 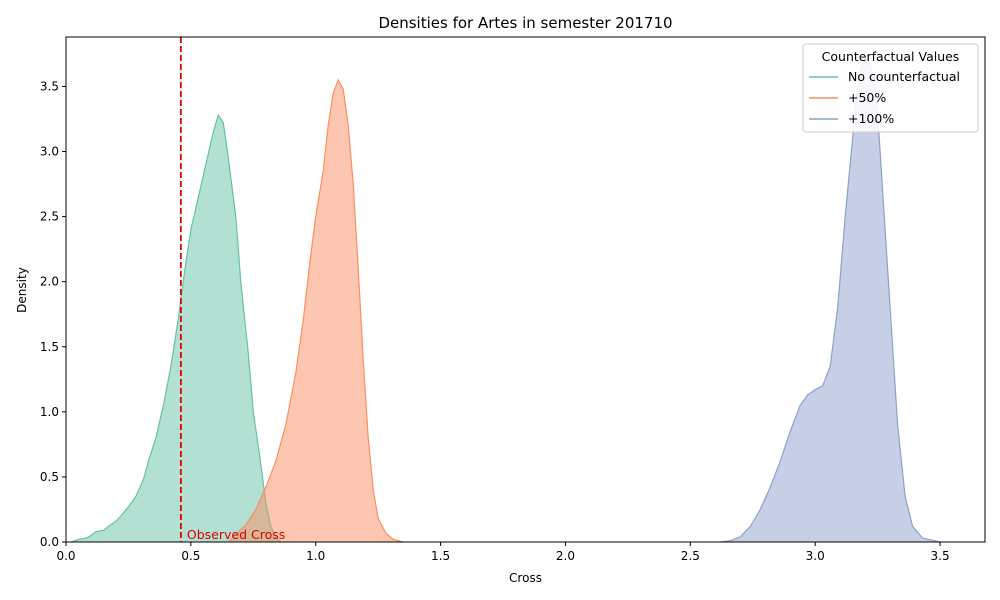 I want to click on y-tick-label: 2.0, so click(x=49, y=282).